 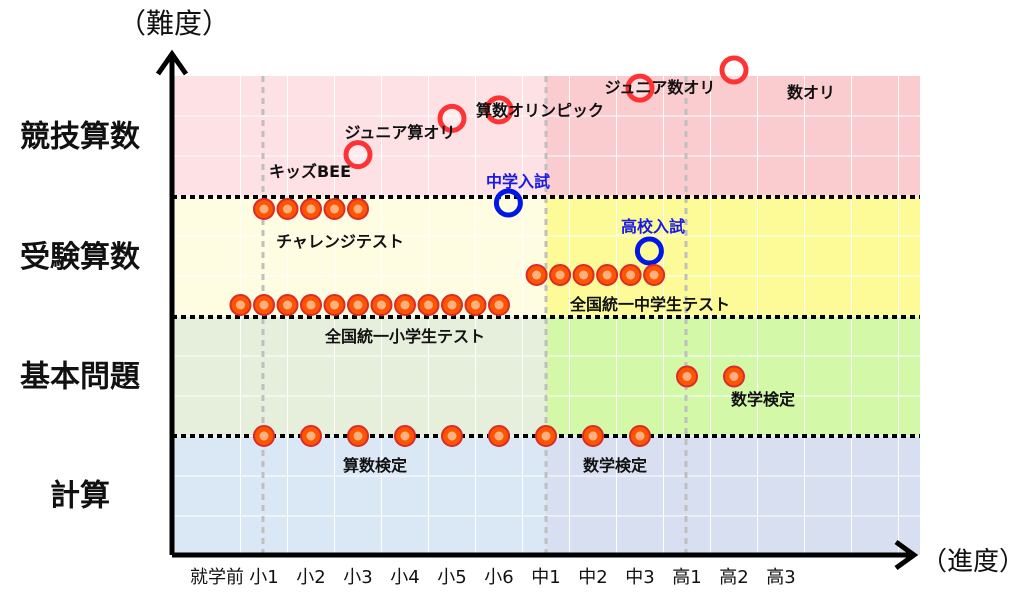 What do you see at coordinates (660, 87) in the screenshot?
I see `competition-label: ジュニア数オリ` at bounding box center [660, 87].